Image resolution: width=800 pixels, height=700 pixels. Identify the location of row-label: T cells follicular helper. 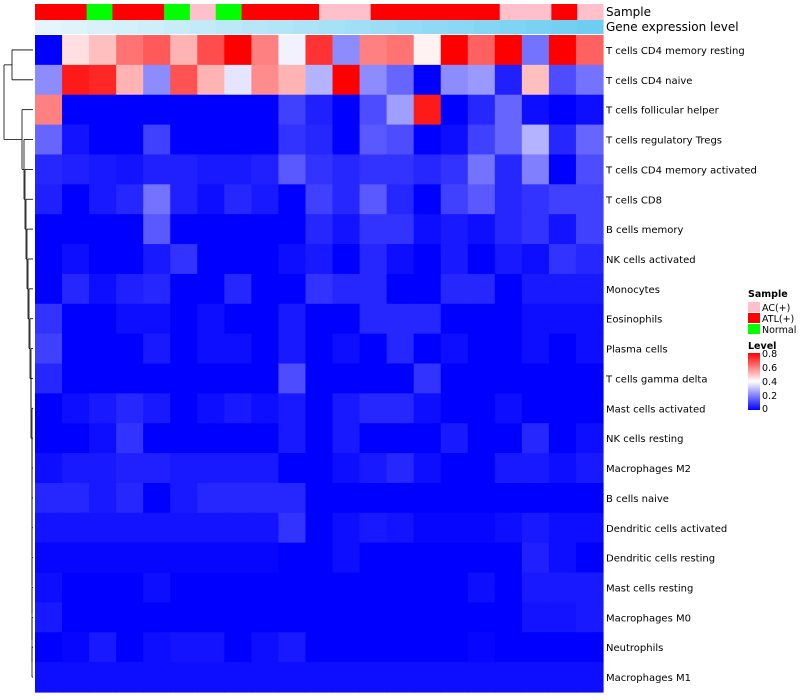
(662, 111).